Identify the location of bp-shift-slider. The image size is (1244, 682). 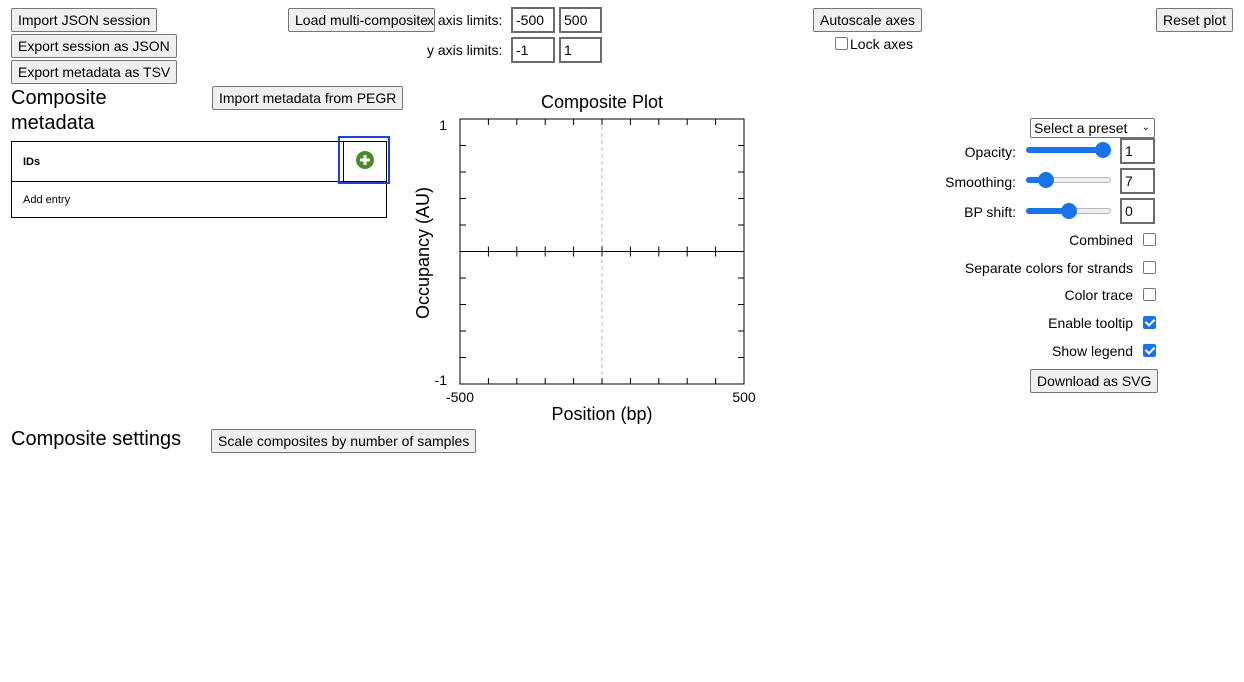
(1068, 211).